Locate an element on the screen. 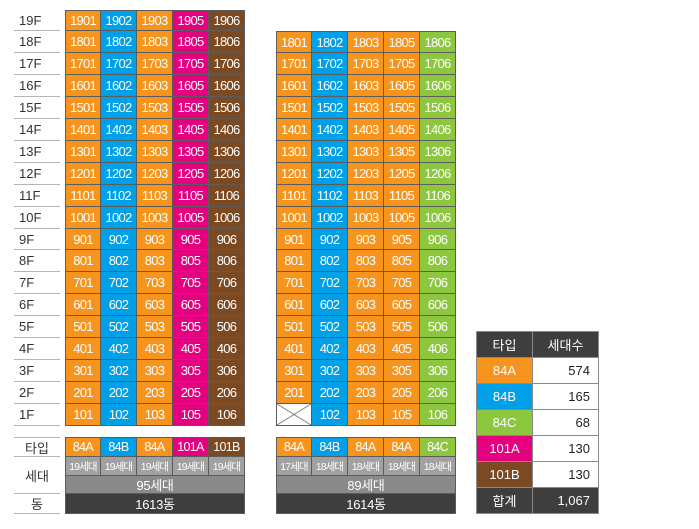  floor-label: 16F is located at coordinates (37, 86).